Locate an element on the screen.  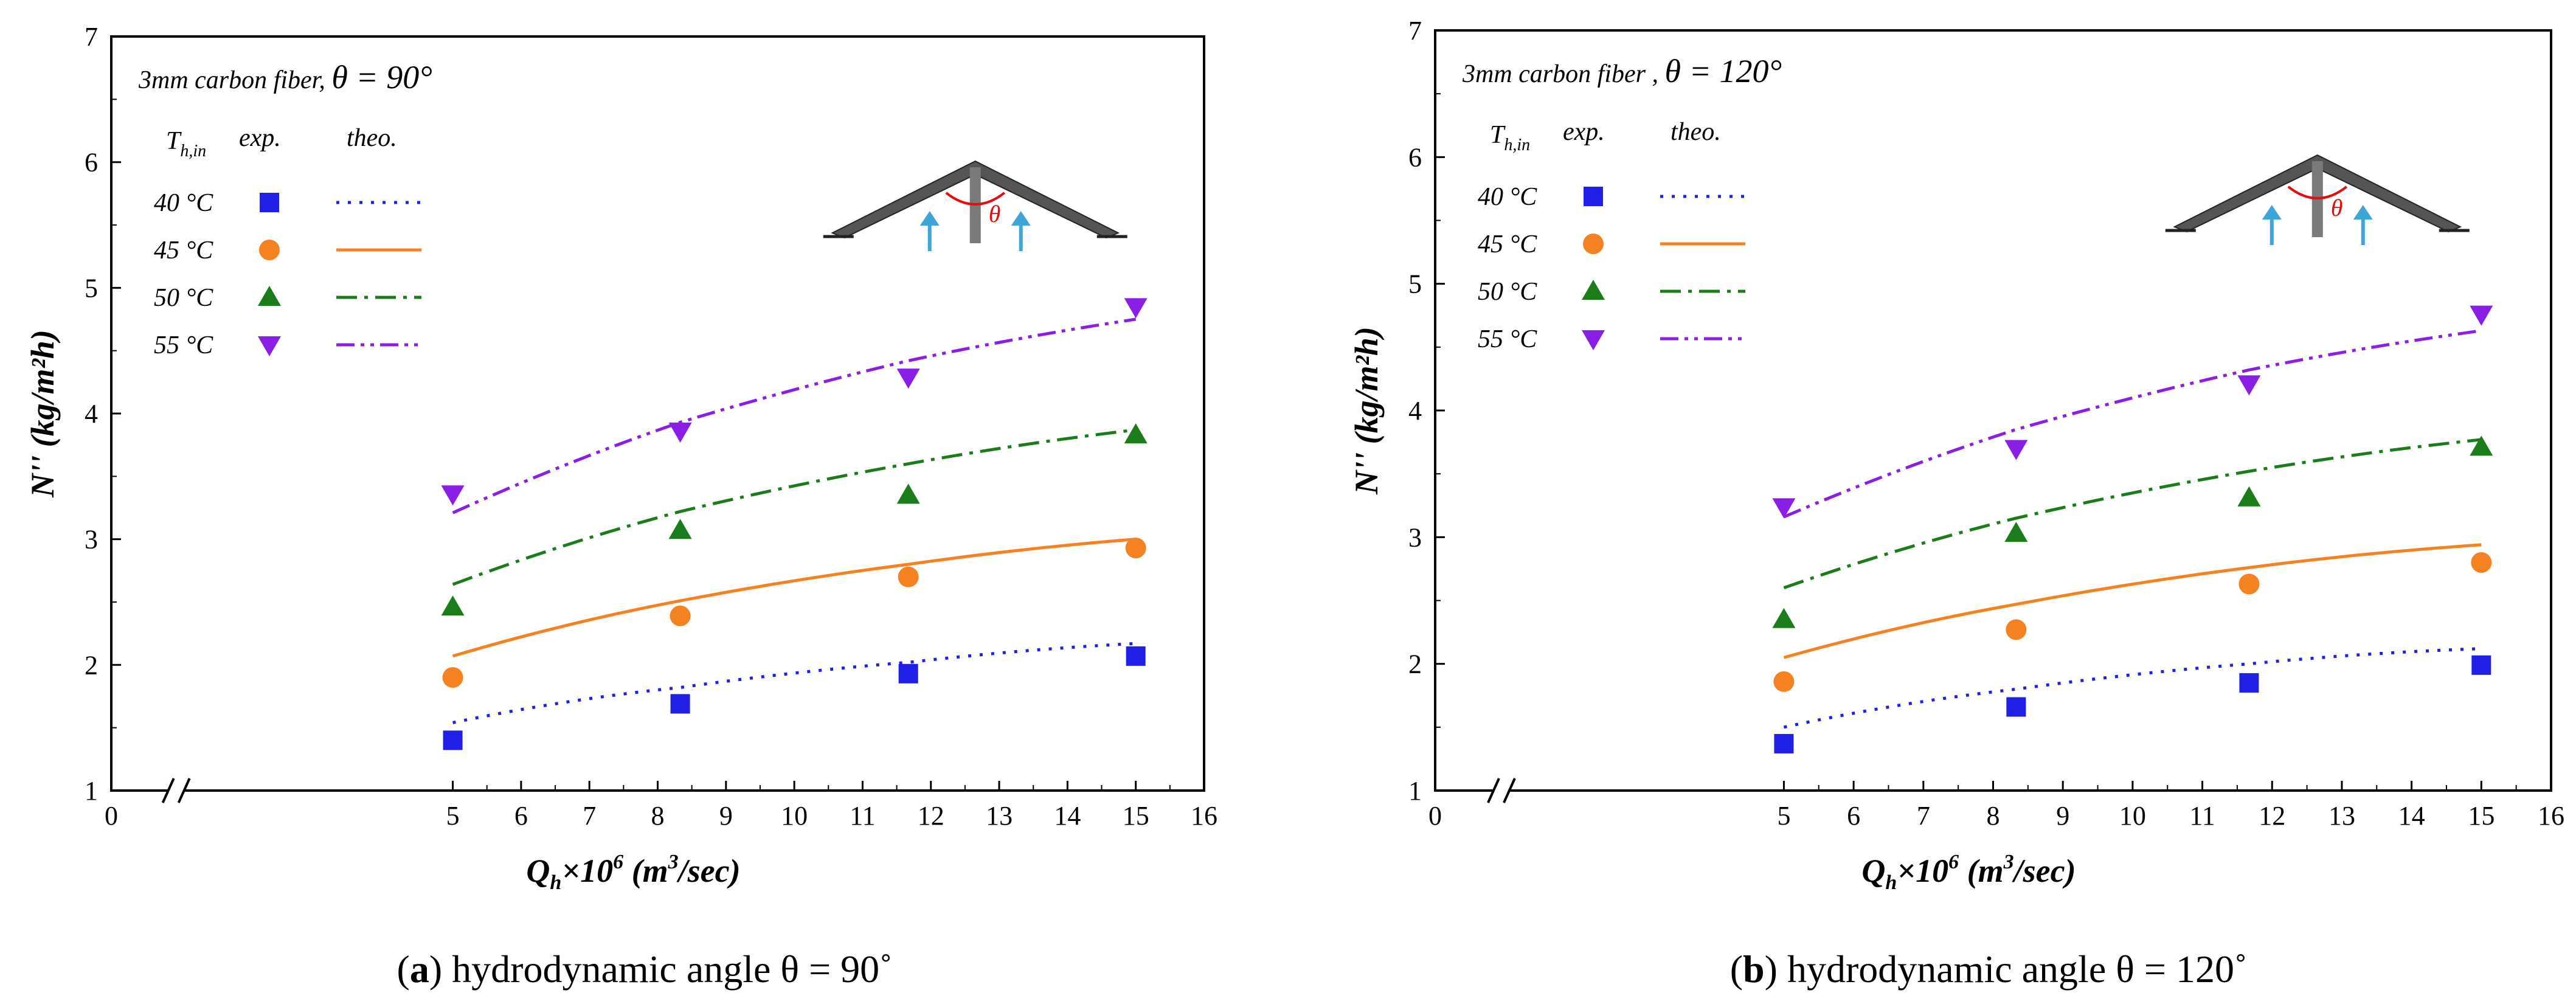
chart-title: 3mm carbon fiber, θ = 90° is located at coordinates (285, 77).